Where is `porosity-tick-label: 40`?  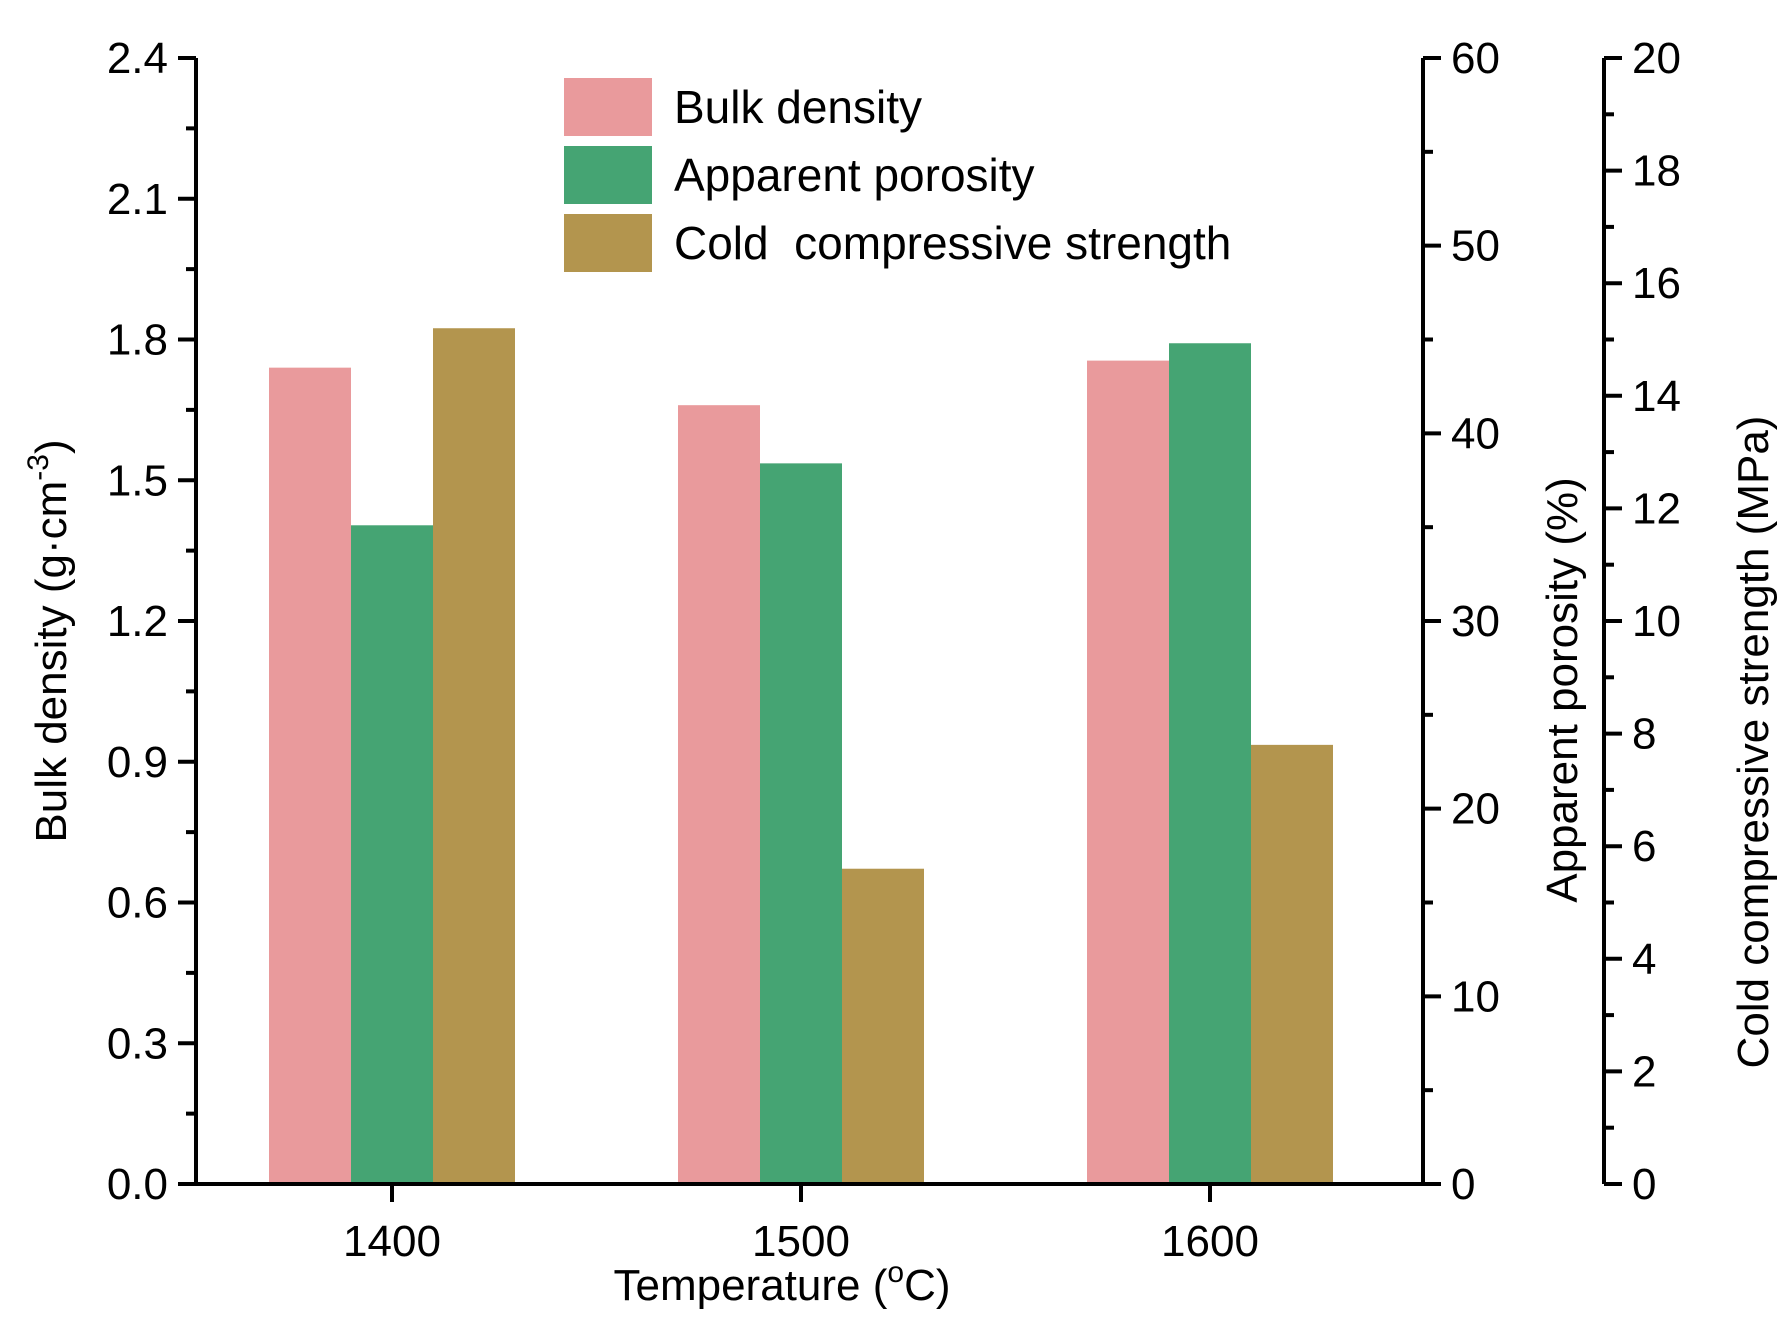 porosity-tick-label: 40 is located at coordinates (1475, 433).